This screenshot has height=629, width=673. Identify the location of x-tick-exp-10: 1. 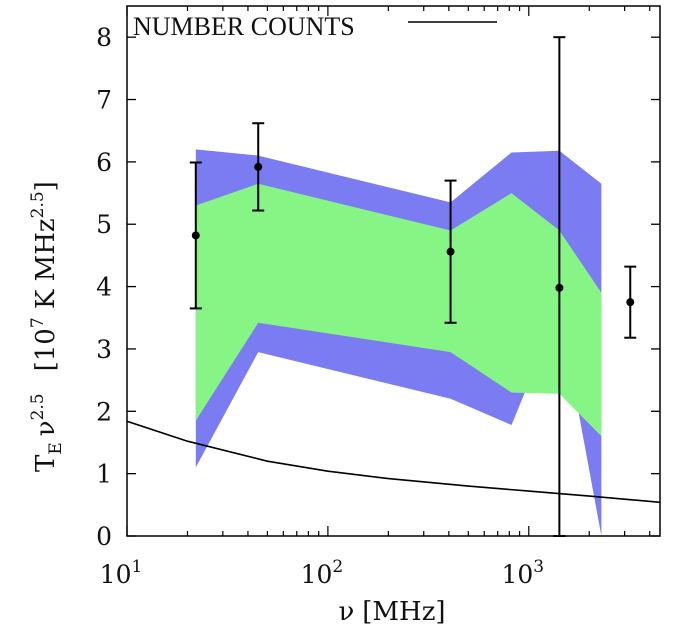
(136, 567).